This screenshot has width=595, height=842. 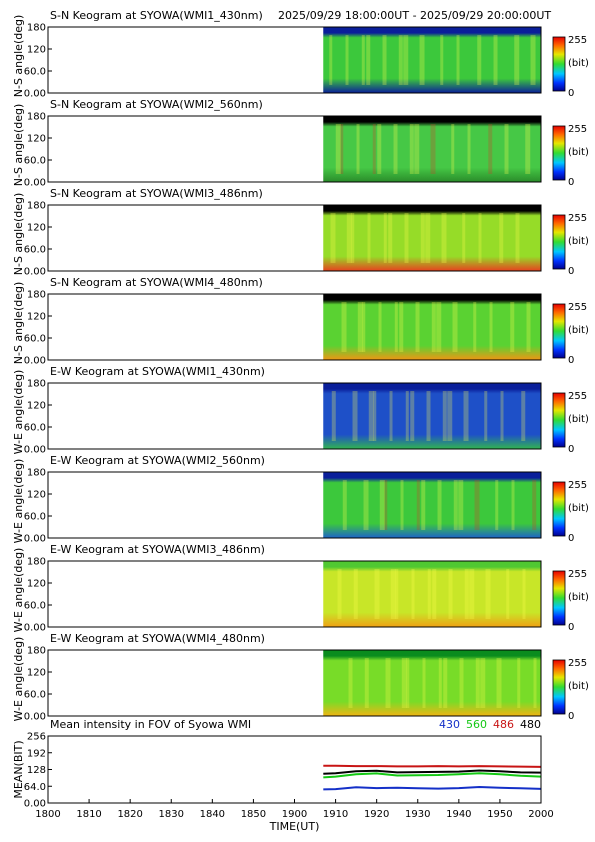 I want to click on y-axis-label: MEAN(BIT), so click(x=18, y=769).